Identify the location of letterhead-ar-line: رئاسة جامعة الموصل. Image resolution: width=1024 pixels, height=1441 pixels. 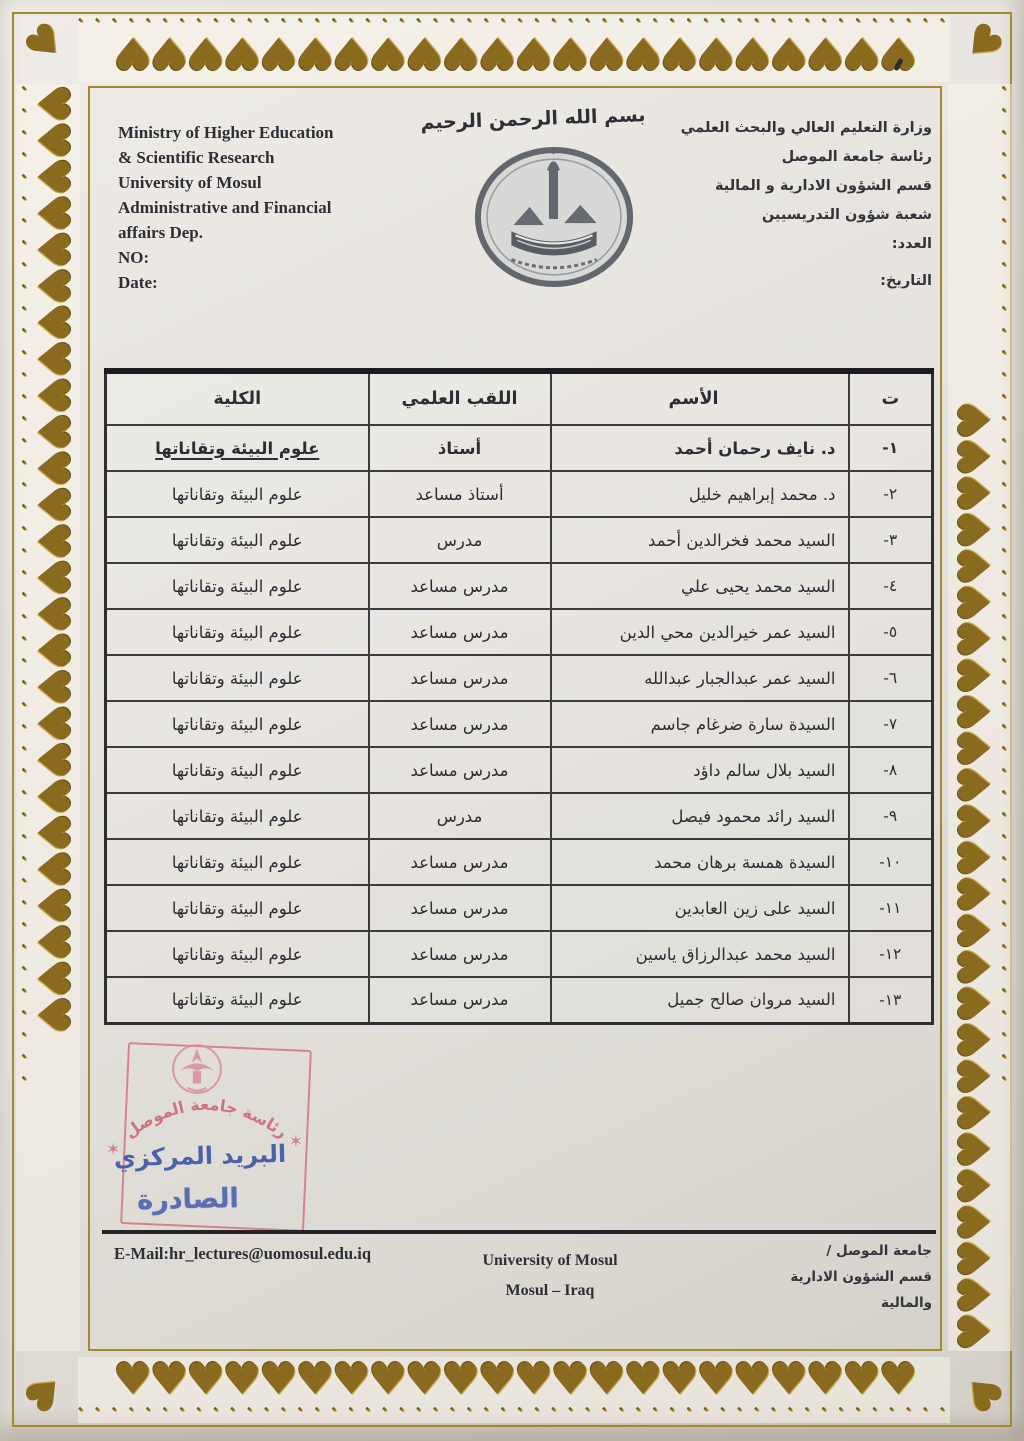
(856, 157).